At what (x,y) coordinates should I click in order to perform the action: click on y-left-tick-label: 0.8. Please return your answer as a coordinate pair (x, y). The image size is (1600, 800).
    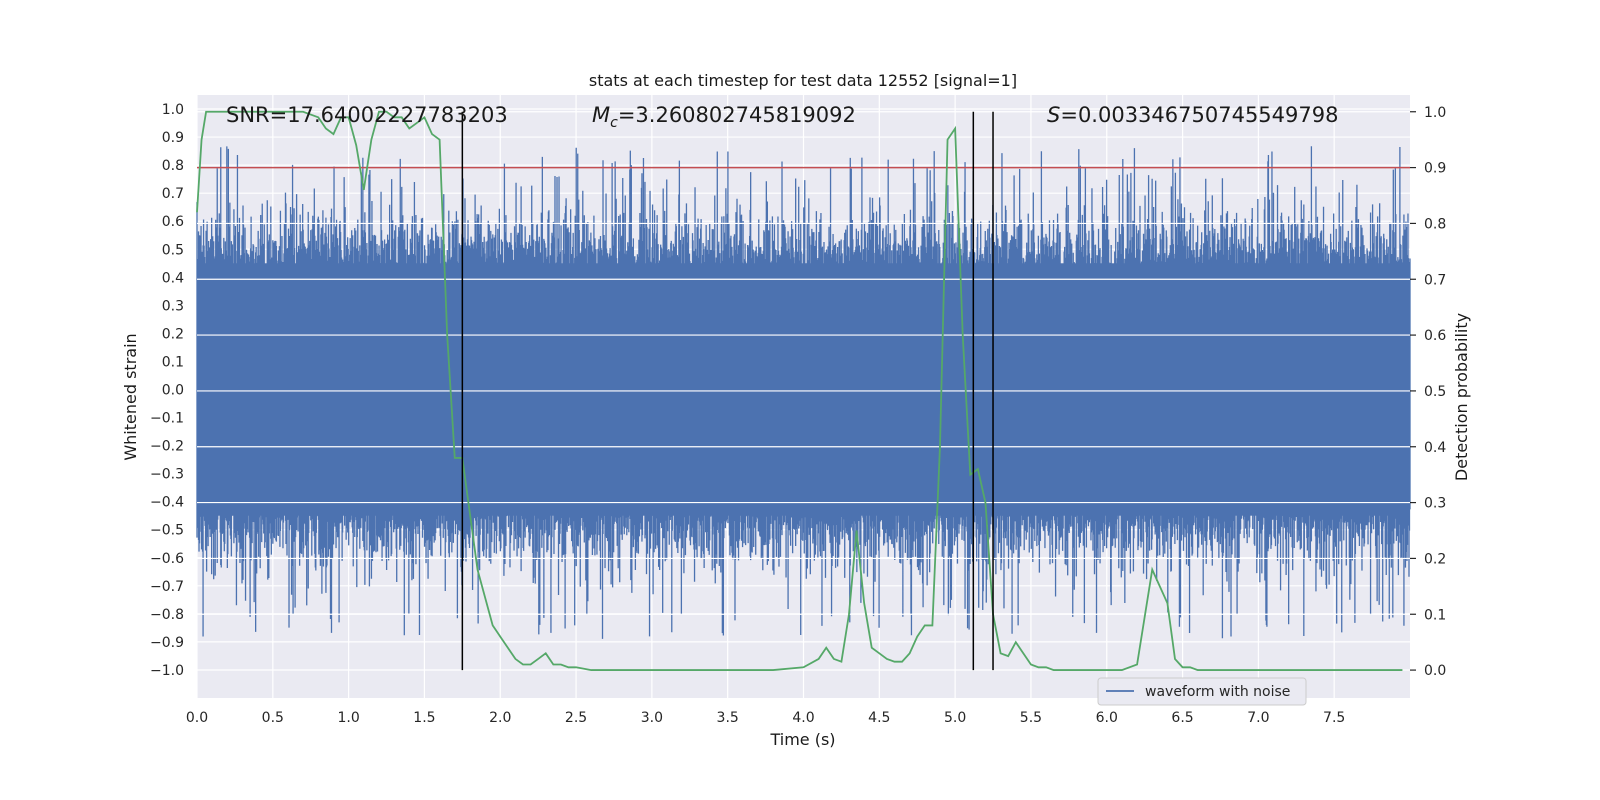
    Looking at the image, I should click on (173, 166).